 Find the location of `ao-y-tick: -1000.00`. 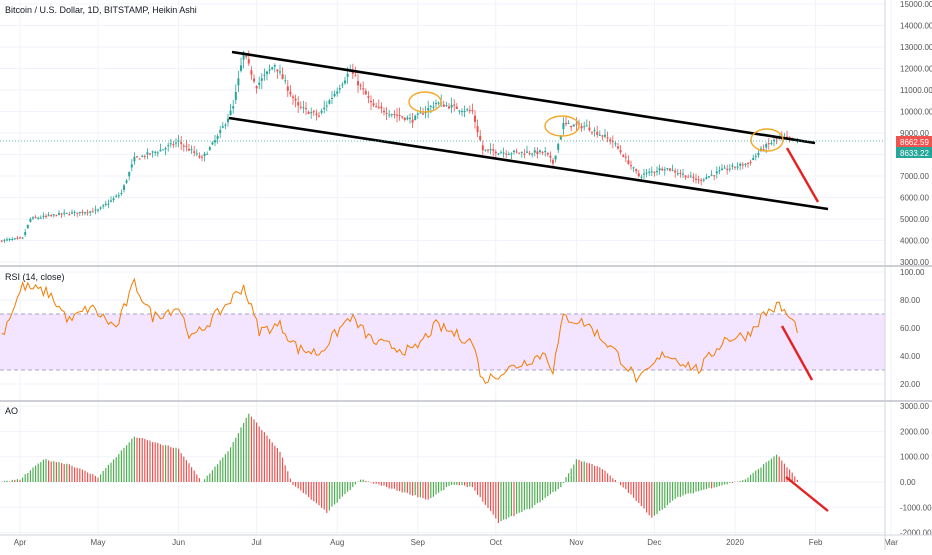

ao-y-tick: -1000.00 is located at coordinates (916, 507).